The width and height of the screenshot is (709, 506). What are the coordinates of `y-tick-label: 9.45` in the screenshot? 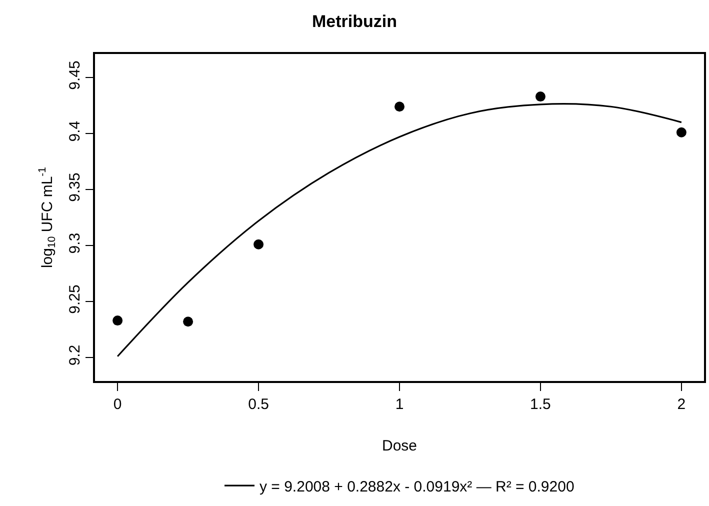 It's located at (75, 75).